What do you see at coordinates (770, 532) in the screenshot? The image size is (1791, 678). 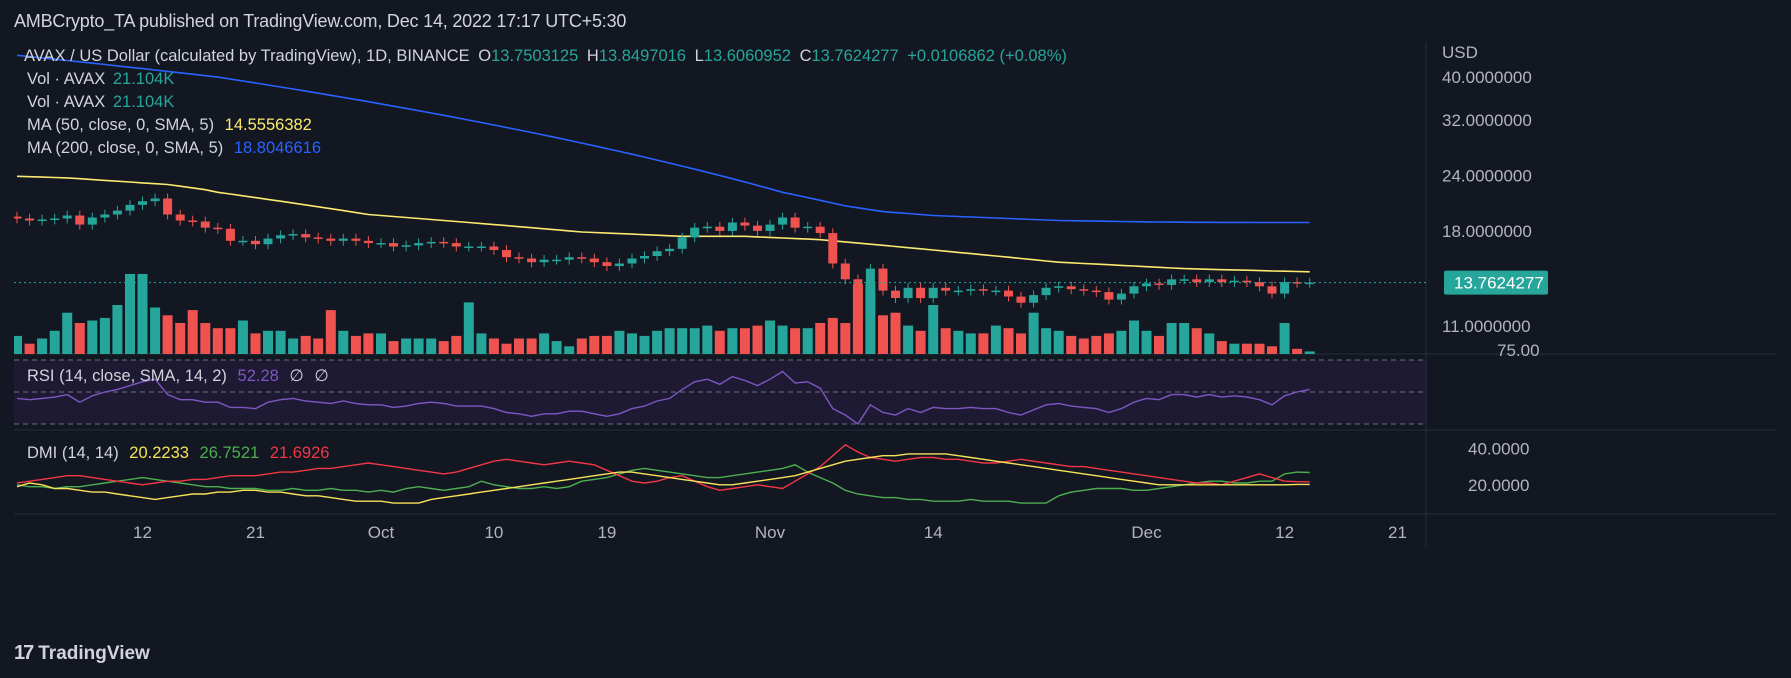 I see `time-axis-tick: Nov` at bounding box center [770, 532].